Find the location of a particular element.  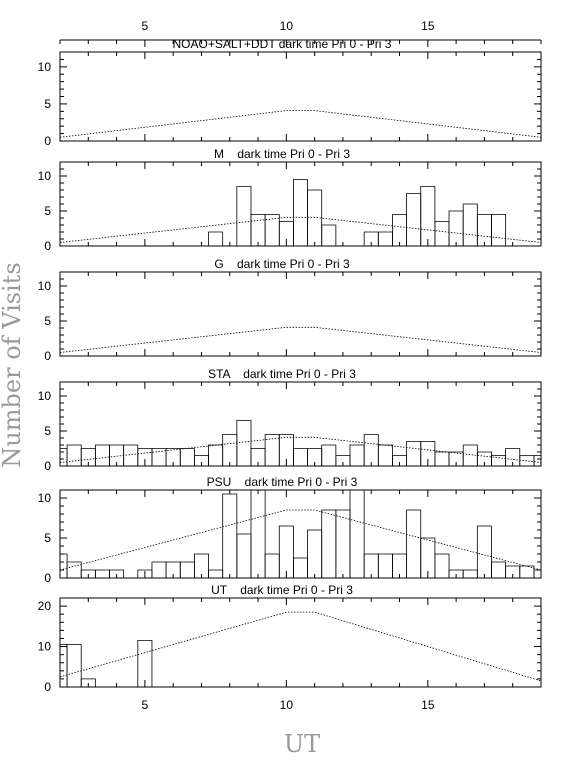

top-axis-tick-label: 15 is located at coordinates (428, 26).